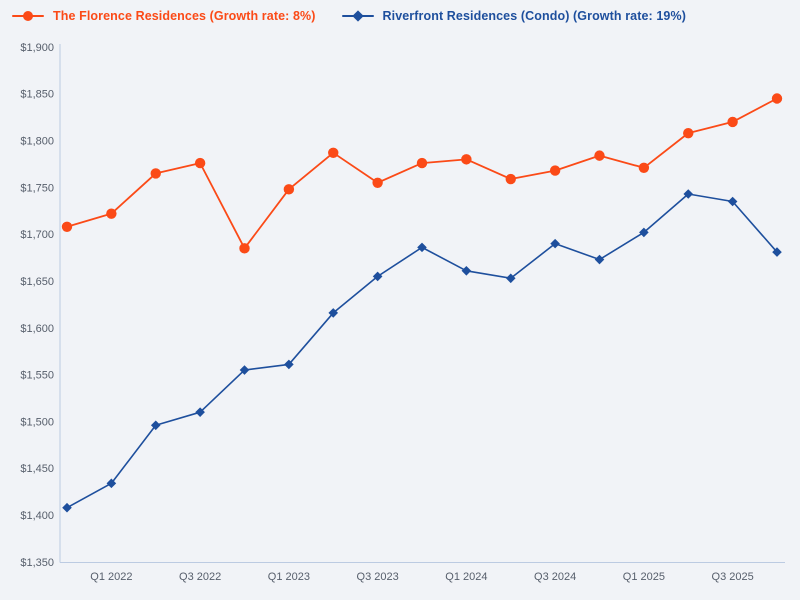 The width and height of the screenshot is (800, 600). Describe the element at coordinates (37, 282) in the screenshot. I see `y-tick-label: $1,650` at that location.